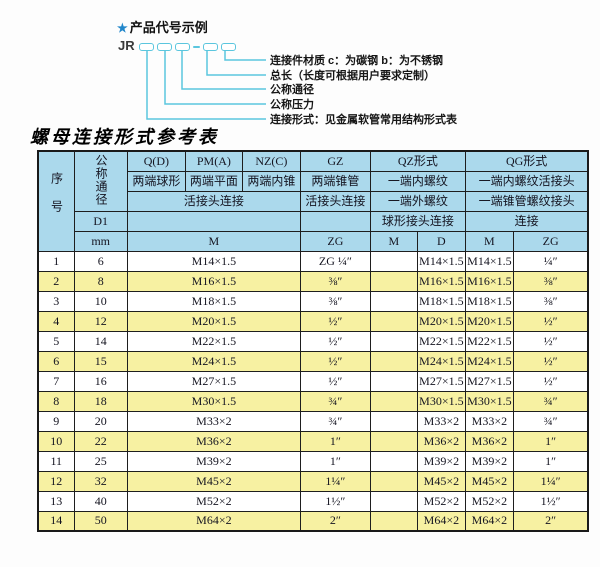 The height and width of the screenshot is (567, 600). I want to click on cell-qzd: M16×1.5, so click(441, 281).